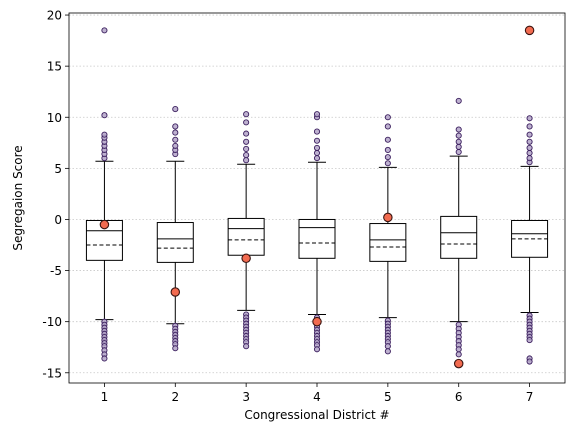 The width and height of the screenshot is (574, 436). I want to click on y-tick-label: 10, so click(54, 118).